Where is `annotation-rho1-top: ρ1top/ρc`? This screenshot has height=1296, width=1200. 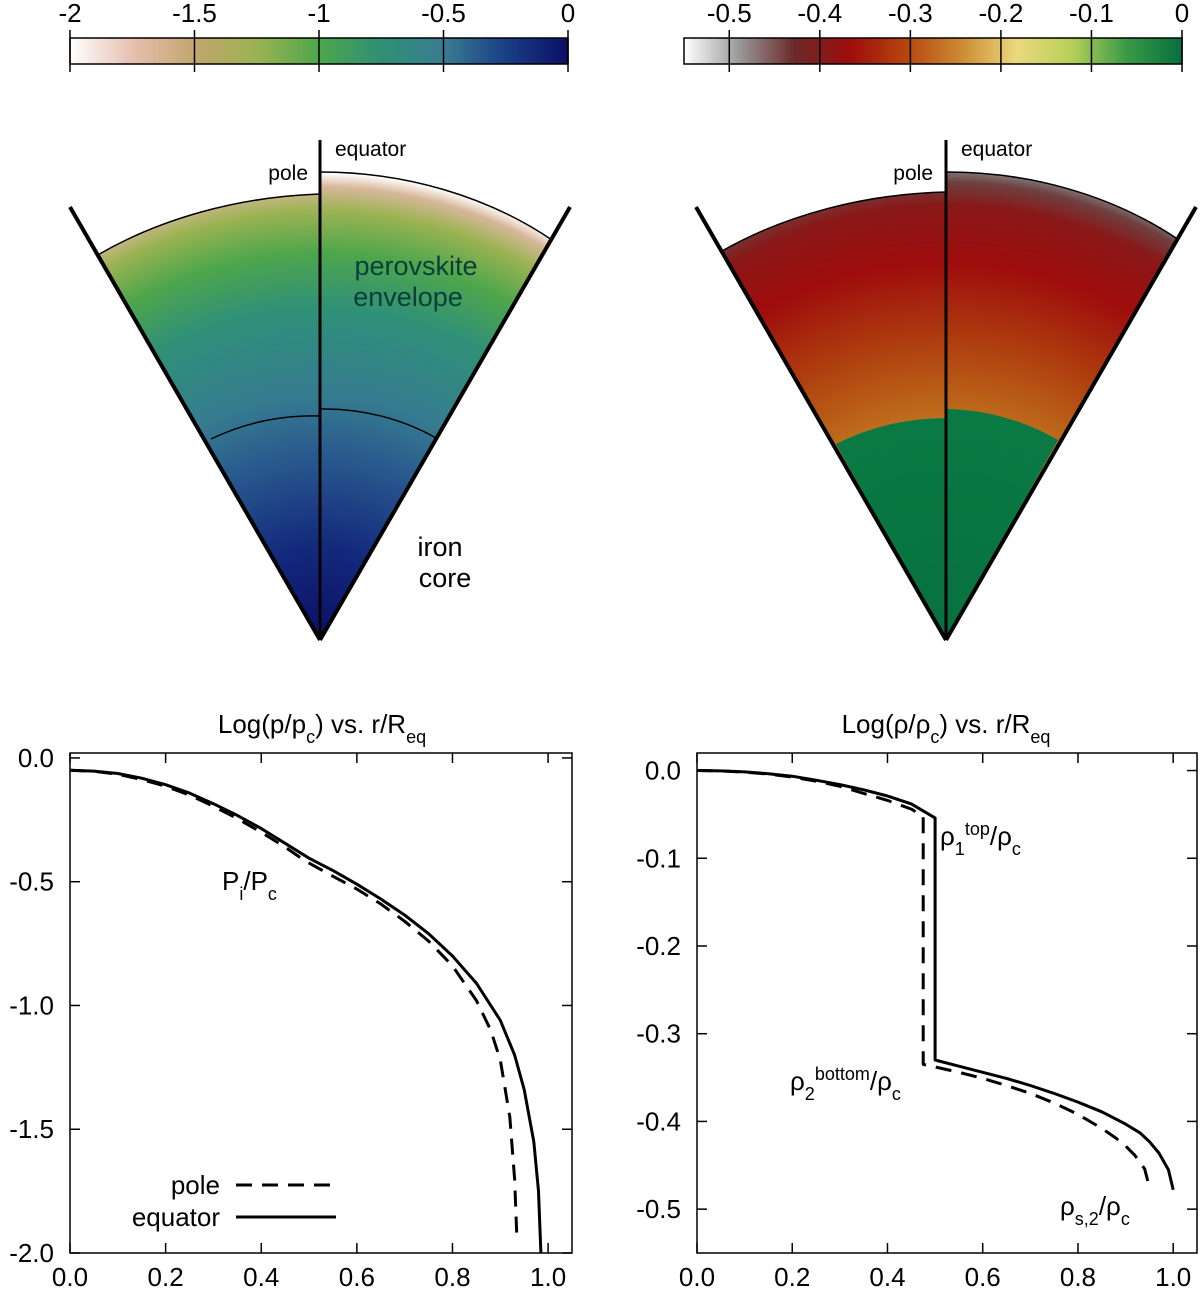
annotation-rho1-top: ρ1top/ρc is located at coordinates (980, 839).